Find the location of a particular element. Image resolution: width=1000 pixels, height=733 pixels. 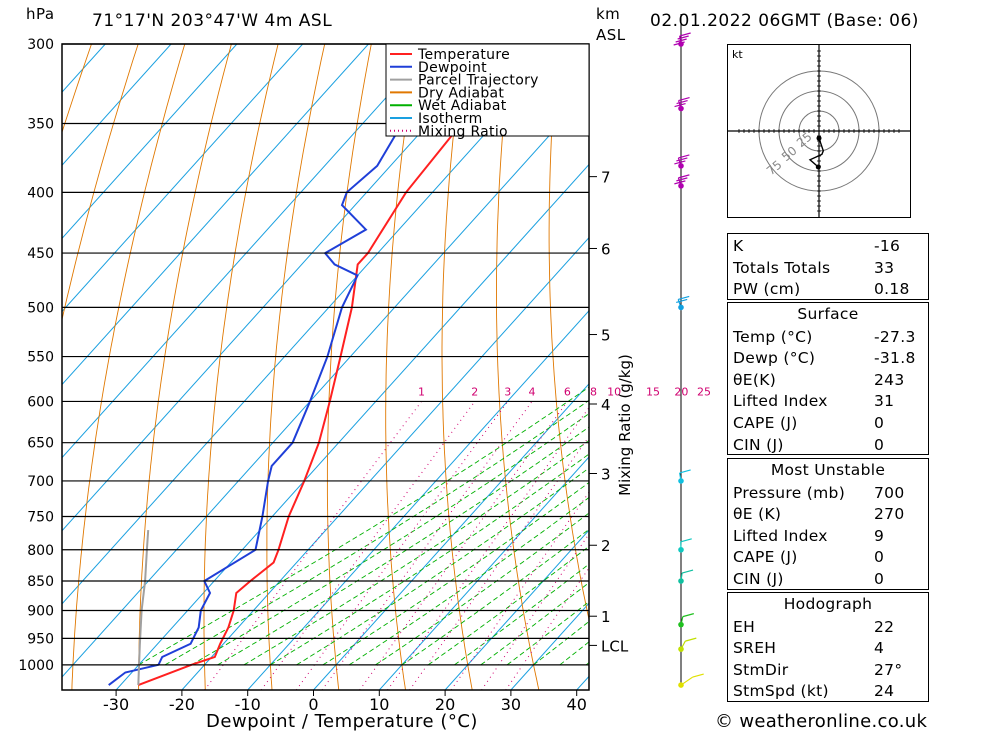

index-row: EH 22 is located at coordinates (814, 626).